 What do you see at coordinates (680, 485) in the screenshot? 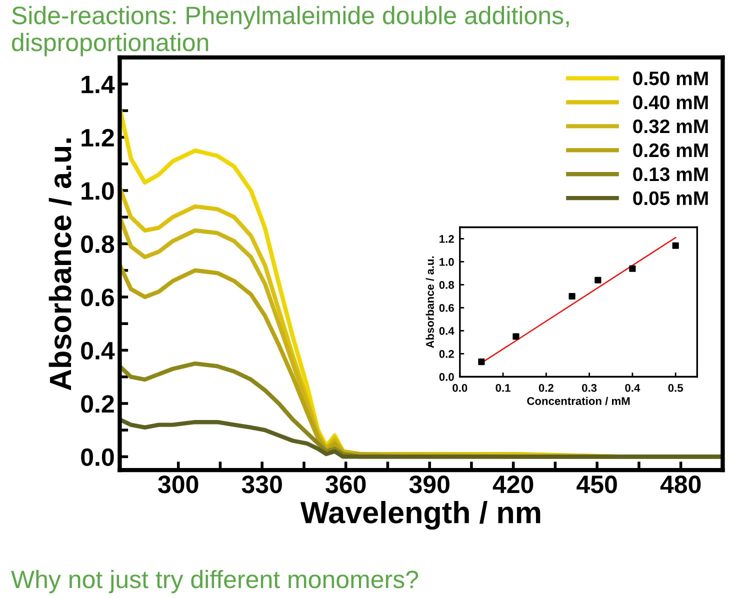
I see `x-tick-label: 480` at bounding box center [680, 485].